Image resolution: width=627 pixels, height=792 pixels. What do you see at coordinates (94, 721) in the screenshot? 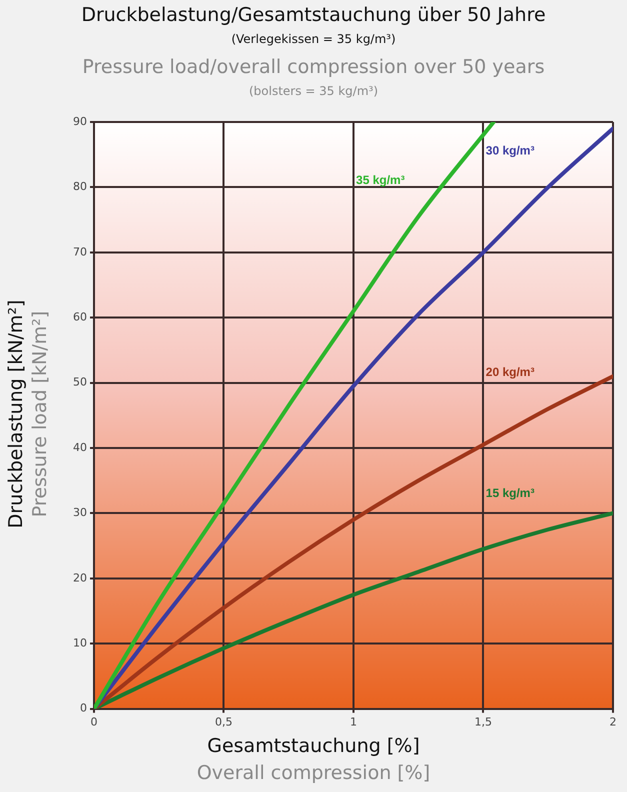
I see `x-tick-label: 0` at bounding box center [94, 721].